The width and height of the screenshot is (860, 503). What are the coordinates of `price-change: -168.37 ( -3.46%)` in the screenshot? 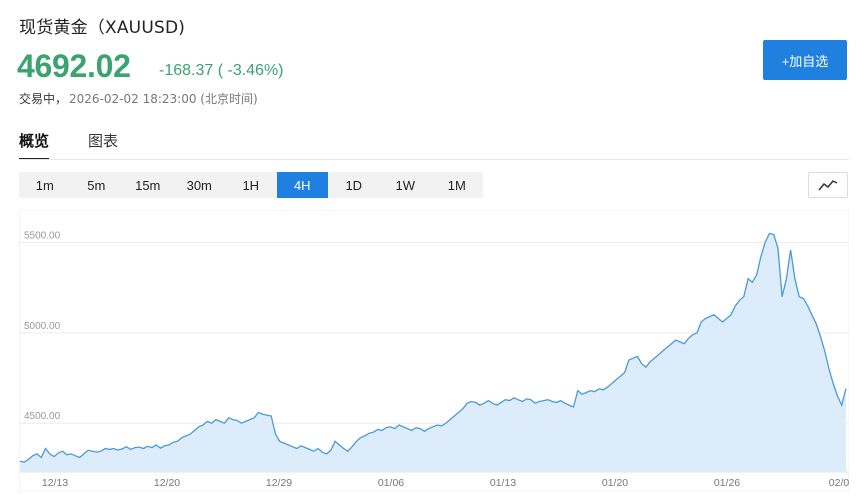 It's located at (221, 70).